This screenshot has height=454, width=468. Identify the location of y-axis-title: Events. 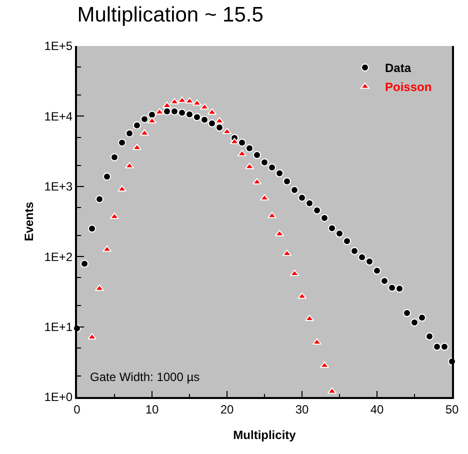
(29, 222).